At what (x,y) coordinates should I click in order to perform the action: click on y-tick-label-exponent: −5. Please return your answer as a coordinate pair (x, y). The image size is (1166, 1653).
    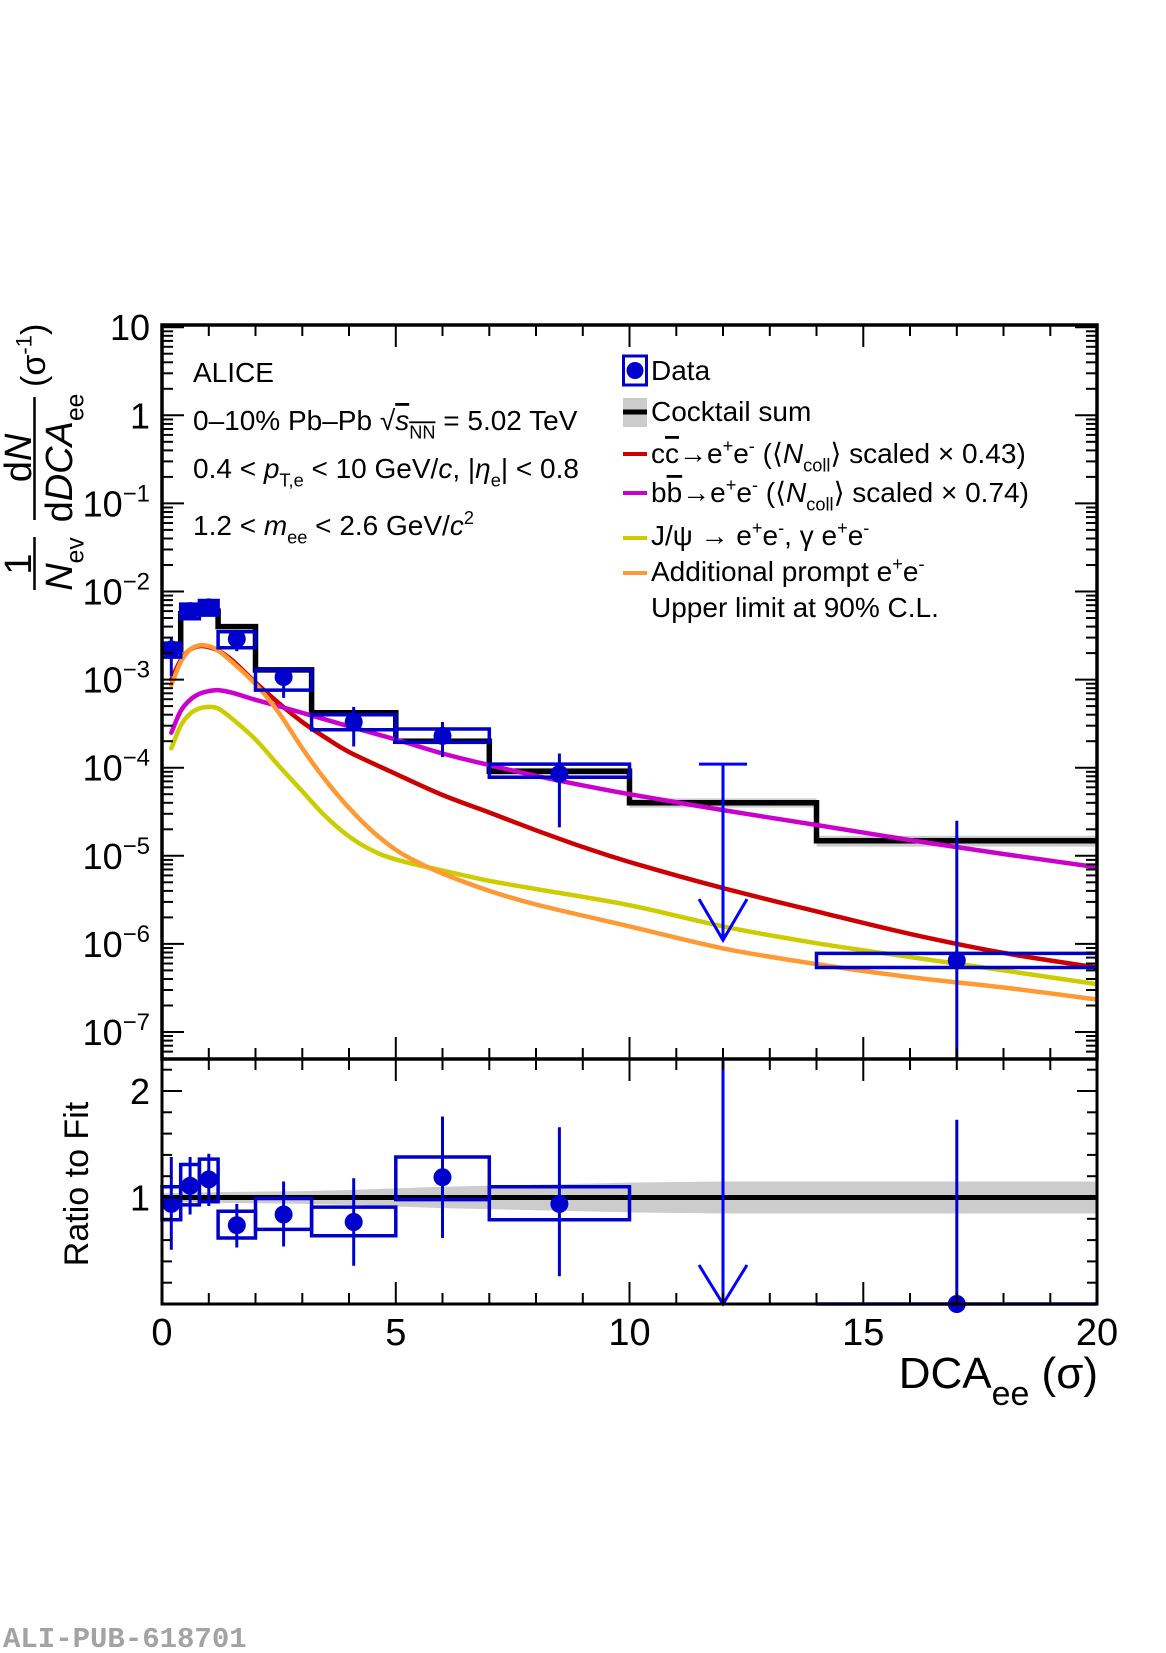
    Looking at the image, I should click on (136, 846).